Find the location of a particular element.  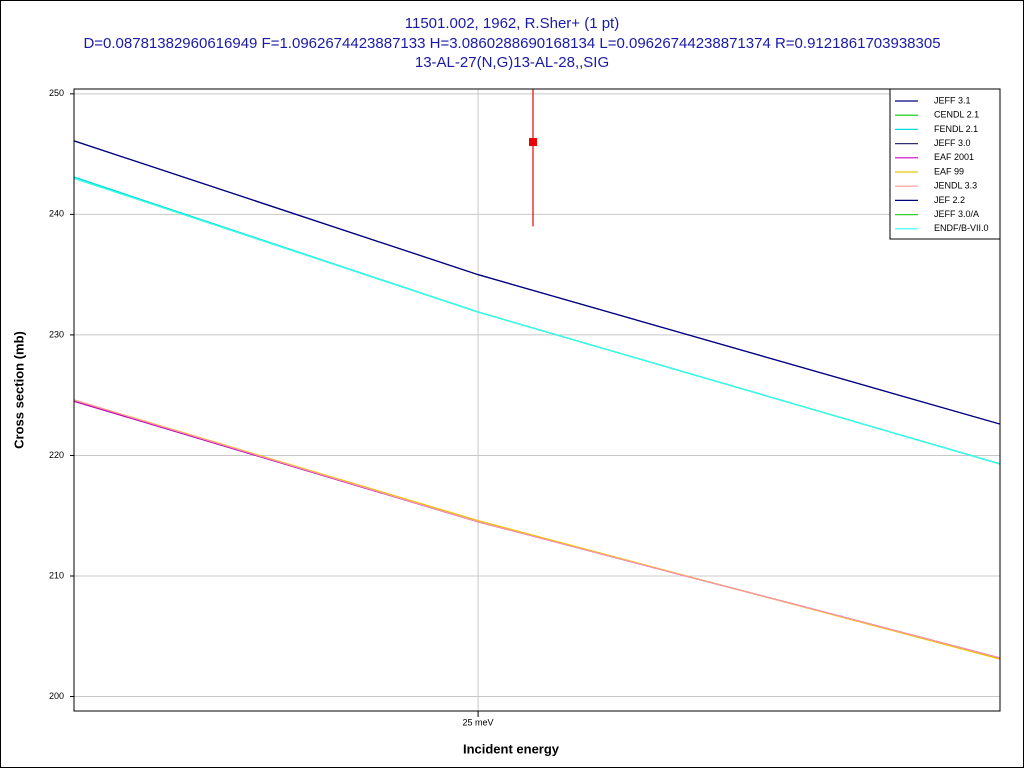

data-point is located at coordinates (533, 142).